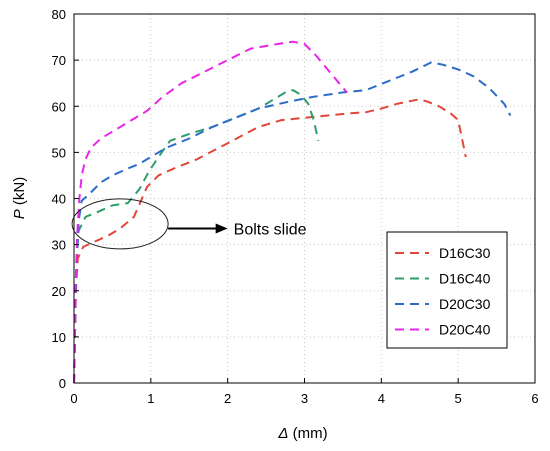 The height and width of the screenshot is (451, 550). I want to click on y-tick-label: 80, so click(59, 14).